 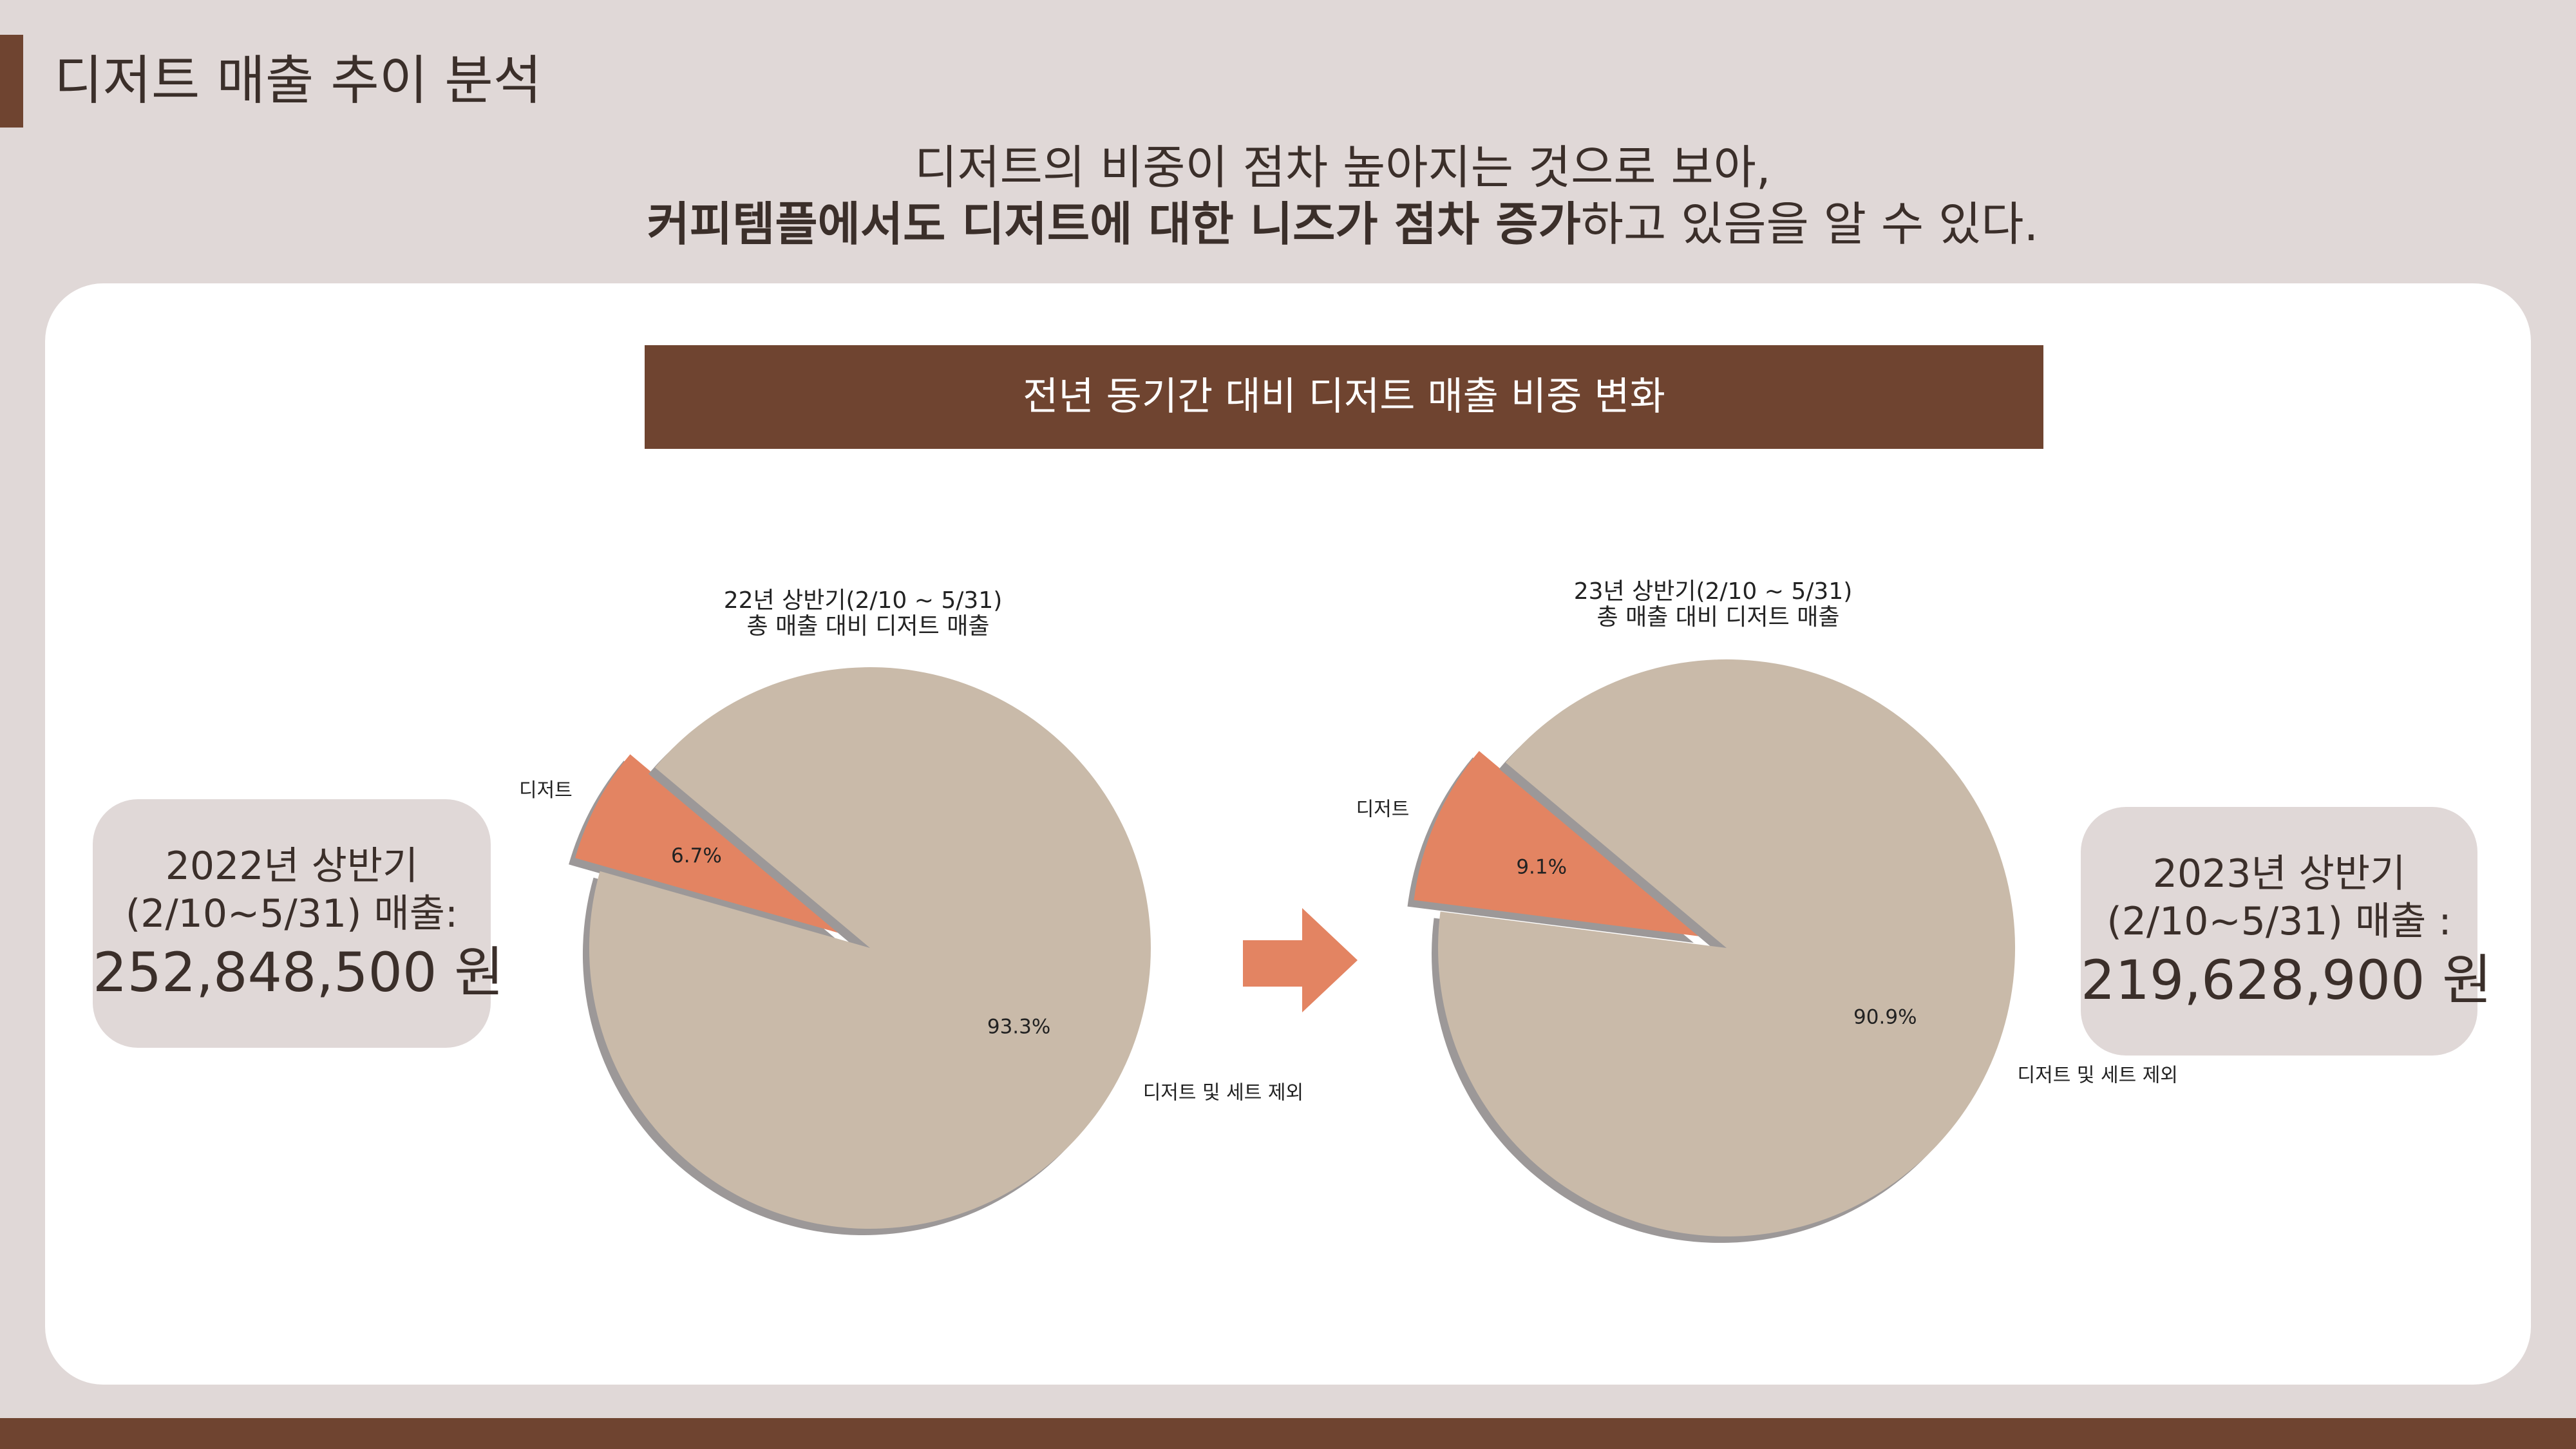 What do you see at coordinates (1344, 397) in the screenshot?
I see `chart-banner: 전년 동기간 대비 디저트 매출 비중 변화` at bounding box center [1344, 397].